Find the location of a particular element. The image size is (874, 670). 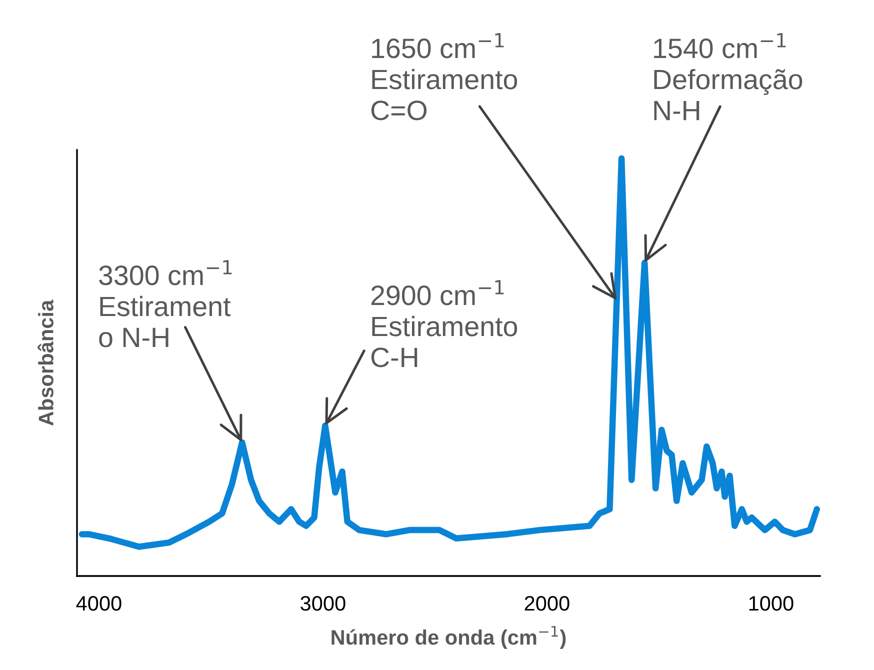

annotation: 2900 cm$^{−1}$ Estiramento C-H is located at coordinates (444, 324).